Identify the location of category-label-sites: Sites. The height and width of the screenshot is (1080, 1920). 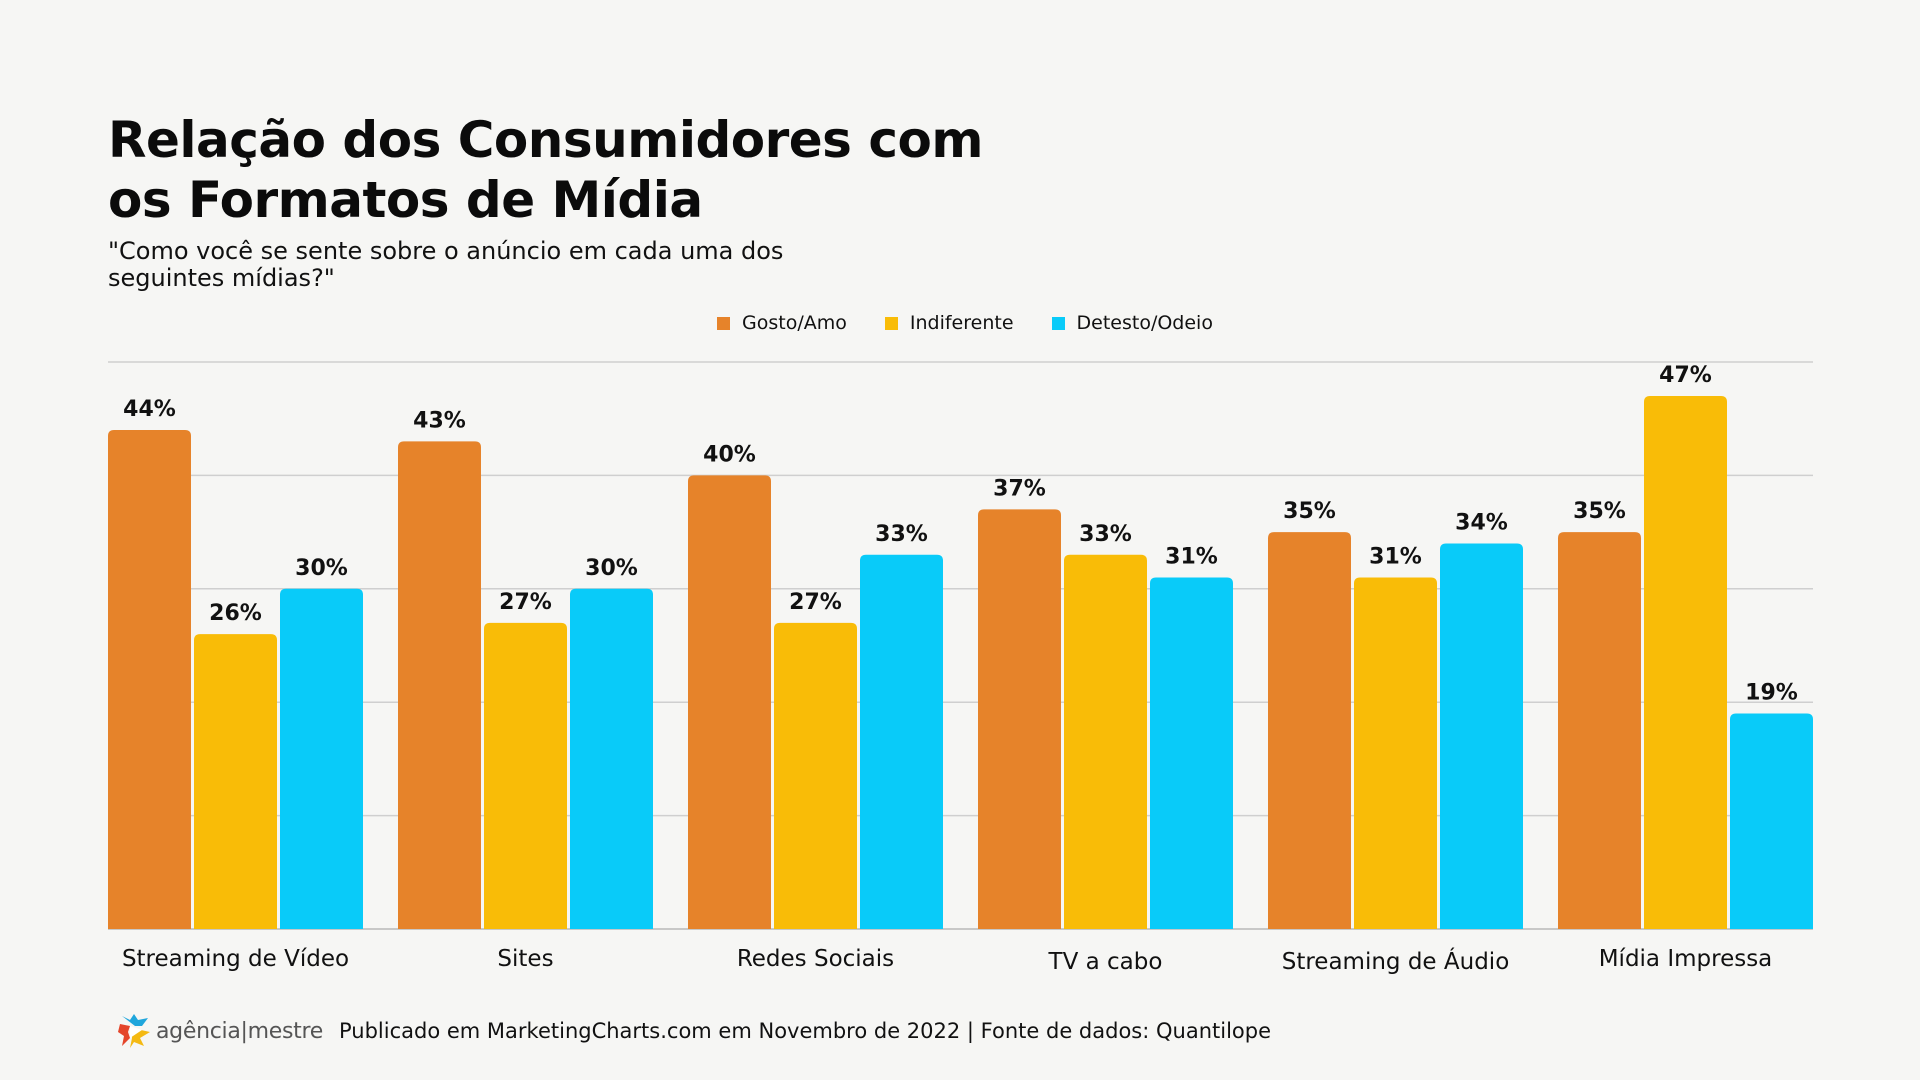
(525, 959).